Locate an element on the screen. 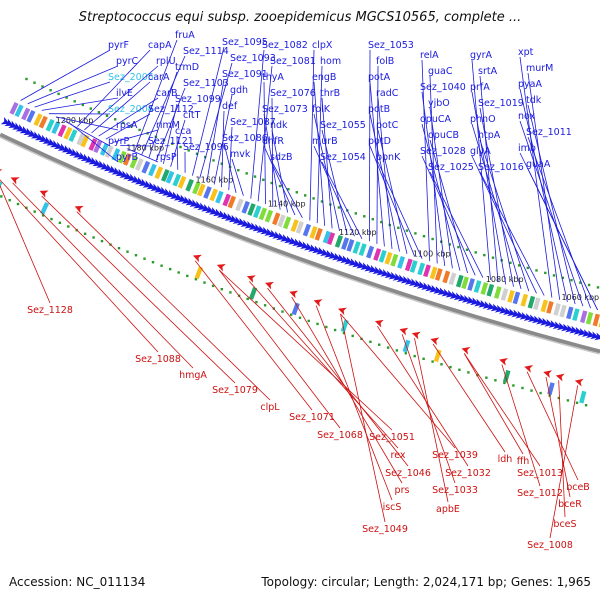 Image resolution: width=600 pixels, height=600 pixels. forward-gene-label: Sez_1114 is located at coordinates (206, 51).